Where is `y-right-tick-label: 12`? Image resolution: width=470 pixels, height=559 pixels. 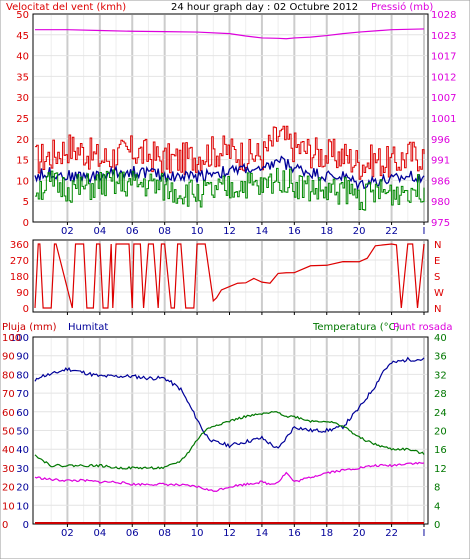
y-right-tick-label: 12 is located at coordinates (440, 469).